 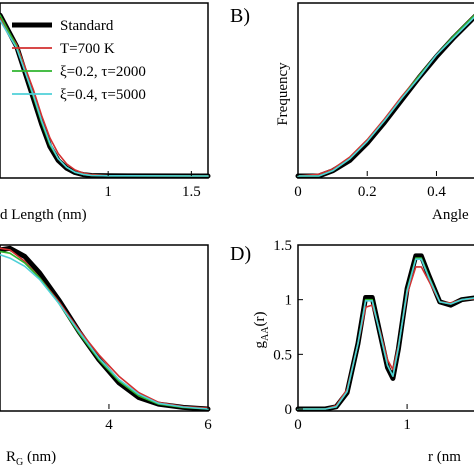 What do you see at coordinates (31, 458) in the screenshot?
I see `panel-c-x-label: RG (nm)` at bounding box center [31, 458].